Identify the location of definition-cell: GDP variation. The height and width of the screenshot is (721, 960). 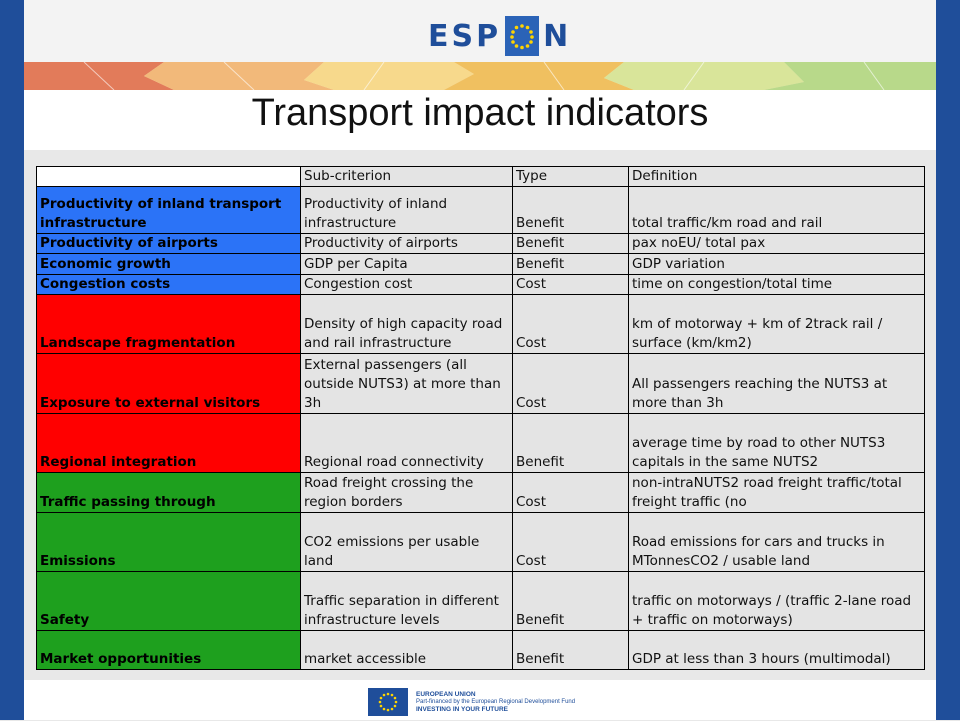
(776, 264).